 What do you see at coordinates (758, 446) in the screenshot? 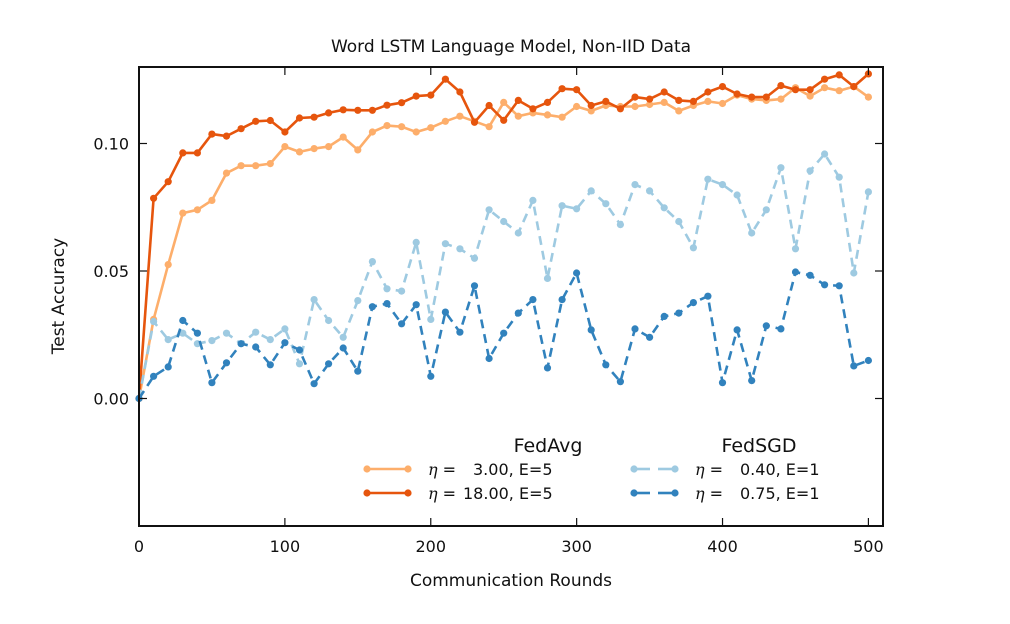
I see `legend-title-fedsgd: FedSGD` at bounding box center [758, 446].